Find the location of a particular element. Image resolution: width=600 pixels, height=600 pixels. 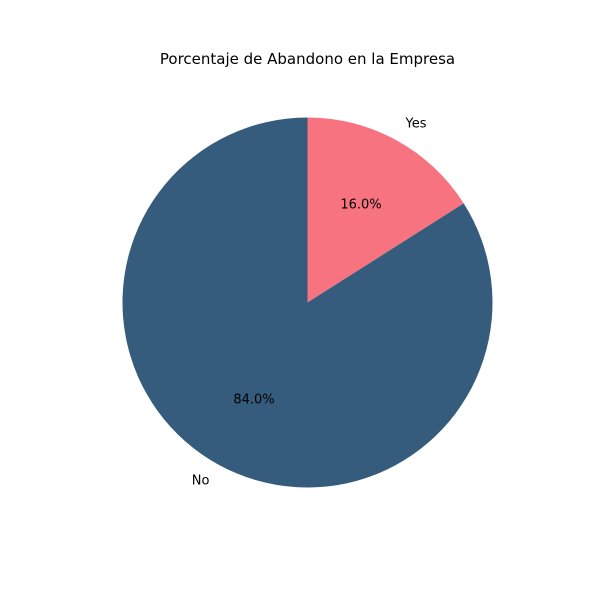

slice-label-yes: Yes is located at coordinates (416, 124).